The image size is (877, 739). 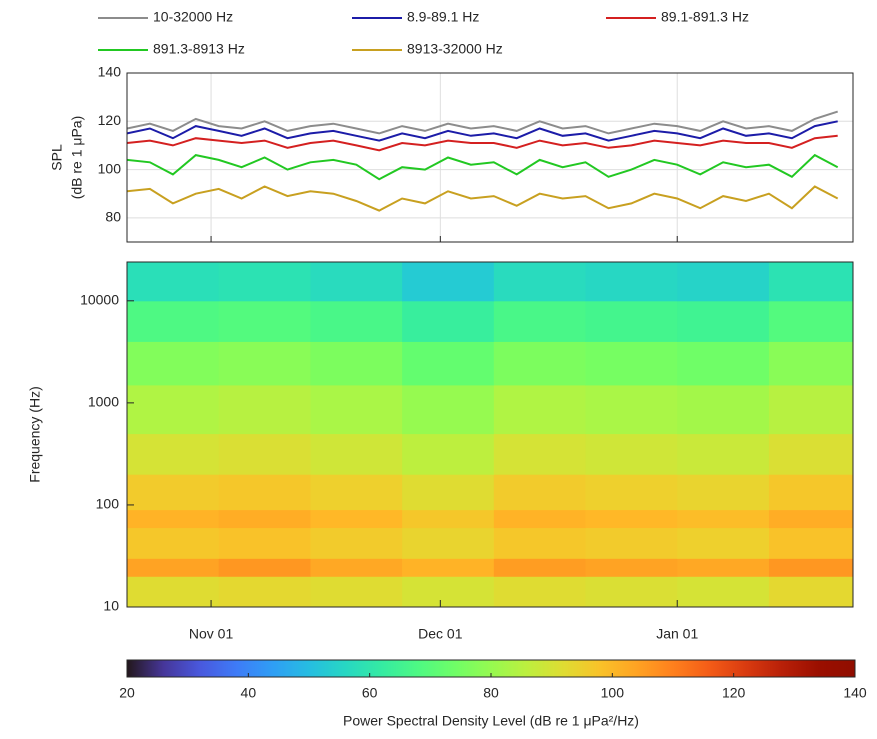 What do you see at coordinates (855, 693) in the screenshot?
I see `colorbar-tick-label: 140` at bounding box center [855, 693].